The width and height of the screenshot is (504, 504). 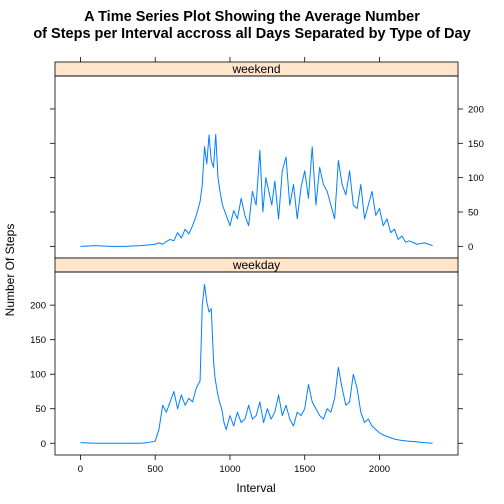 What do you see at coordinates (476, 109) in the screenshot?
I see `y-tick-label-weekend-4: 200` at bounding box center [476, 109].